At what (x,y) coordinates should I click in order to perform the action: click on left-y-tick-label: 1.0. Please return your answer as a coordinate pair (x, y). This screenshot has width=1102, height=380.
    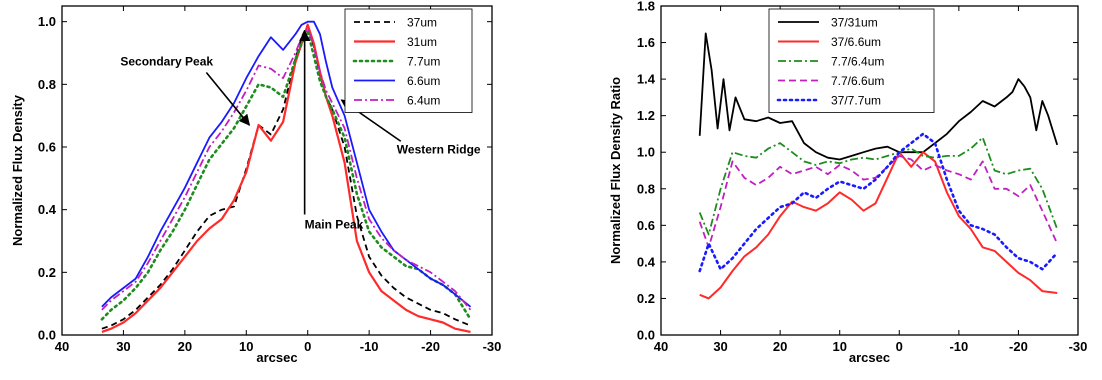
    Looking at the image, I should click on (47, 21).